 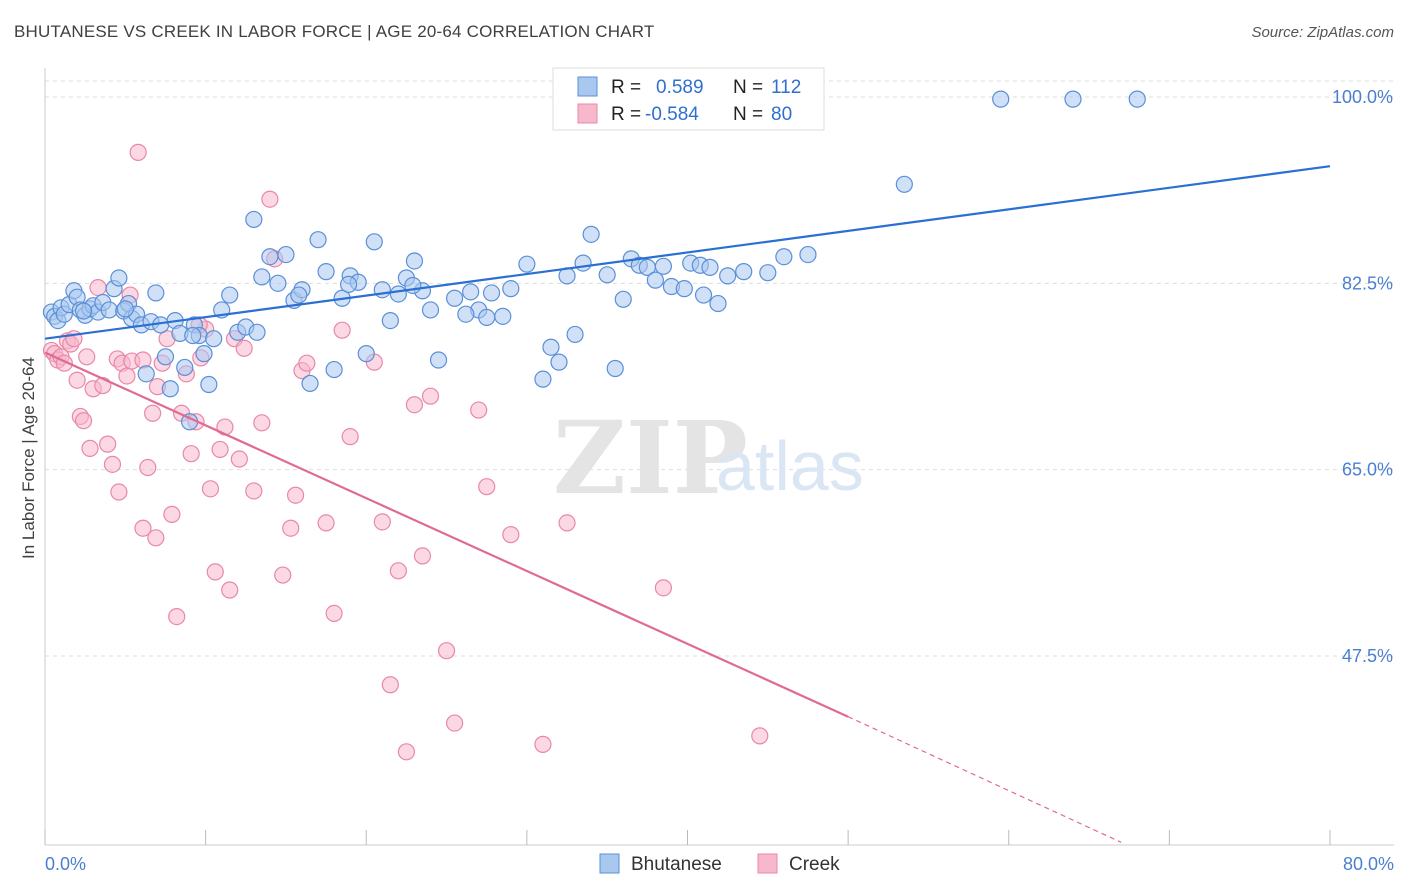 What do you see at coordinates (609, 863) in the screenshot?
I see `bottom-legend-swatch-bhutanese` at bounding box center [609, 863].